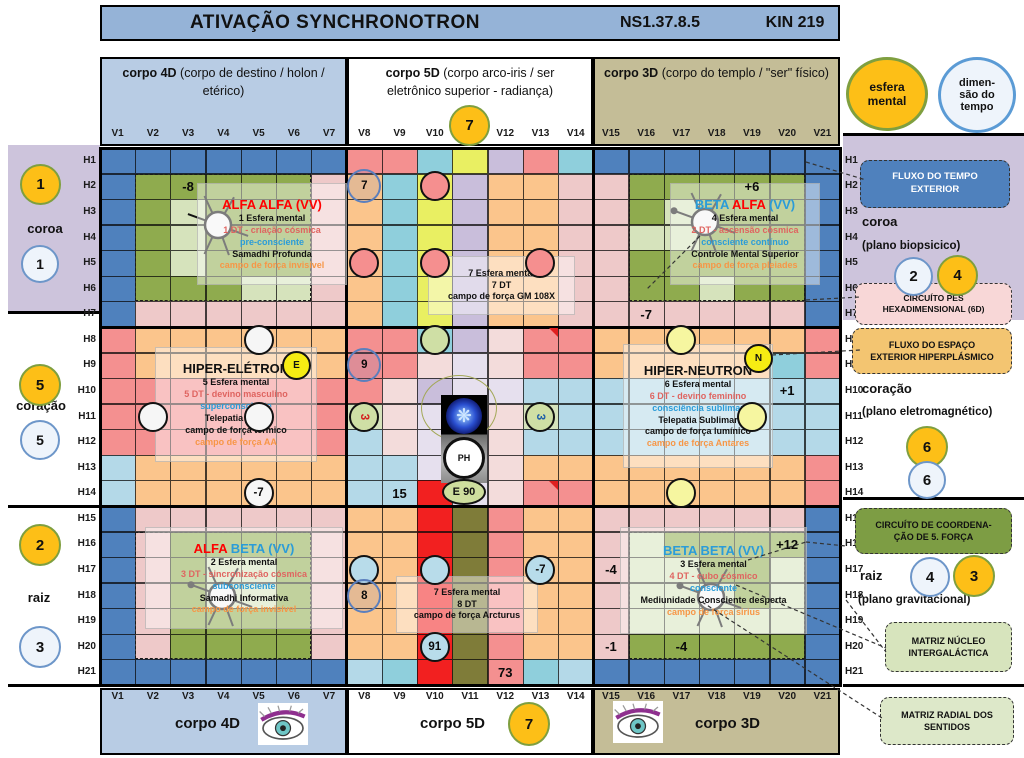 This screenshot has height=758, width=1024. I want to click on grid-number: -1, so click(611, 647).